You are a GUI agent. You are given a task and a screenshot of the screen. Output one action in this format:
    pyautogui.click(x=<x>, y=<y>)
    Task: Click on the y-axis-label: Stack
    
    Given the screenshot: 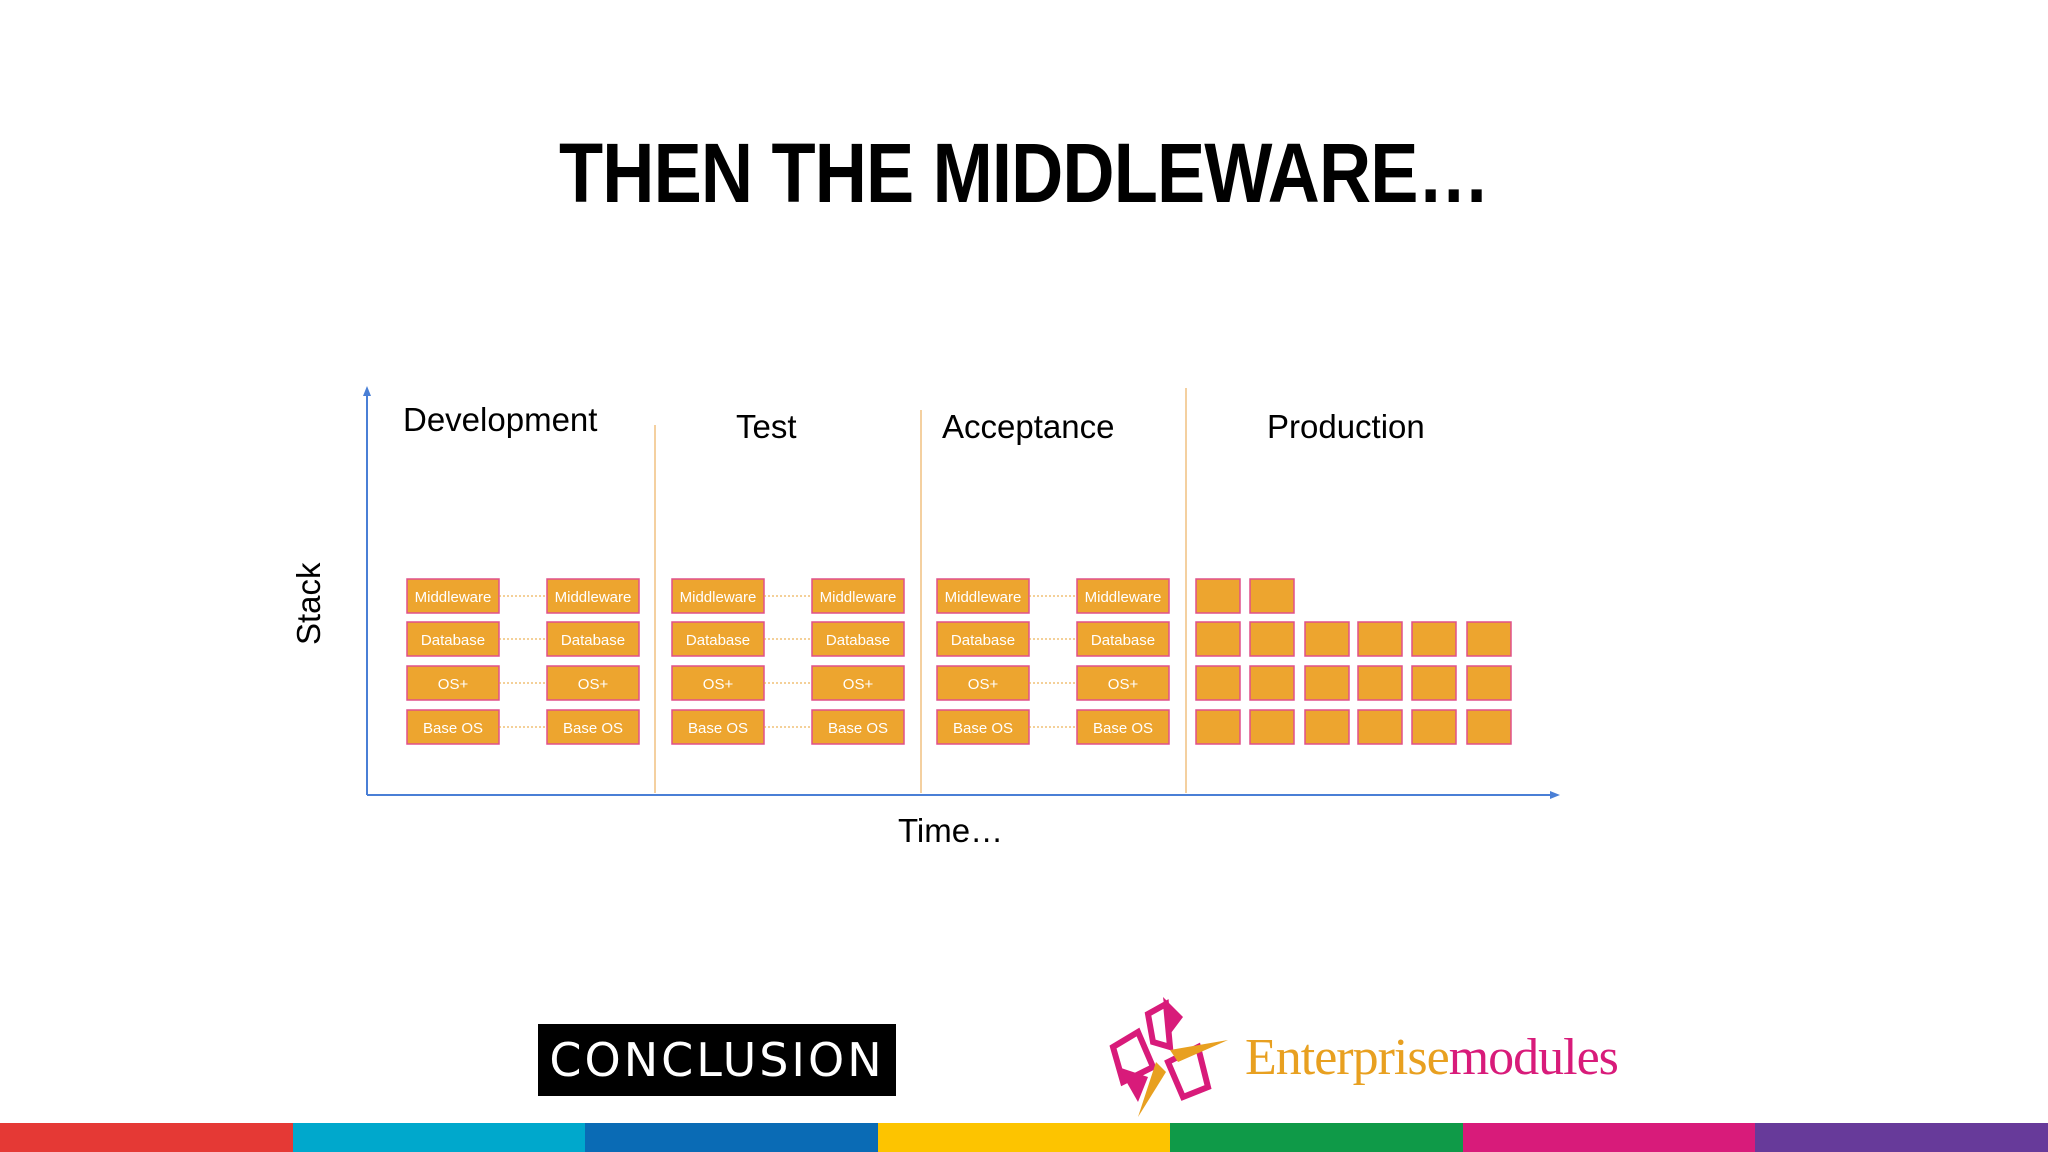 What is the action you would take?
    pyautogui.click(x=308, y=603)
    